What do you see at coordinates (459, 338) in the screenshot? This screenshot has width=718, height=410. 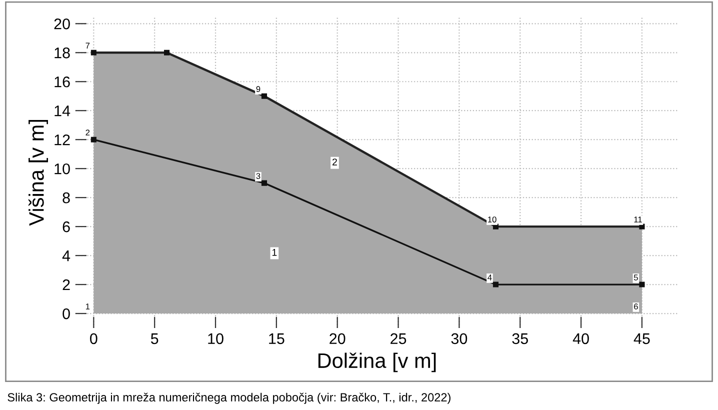 I see `x-tick-label: 30` at bounding box center [459, 338].